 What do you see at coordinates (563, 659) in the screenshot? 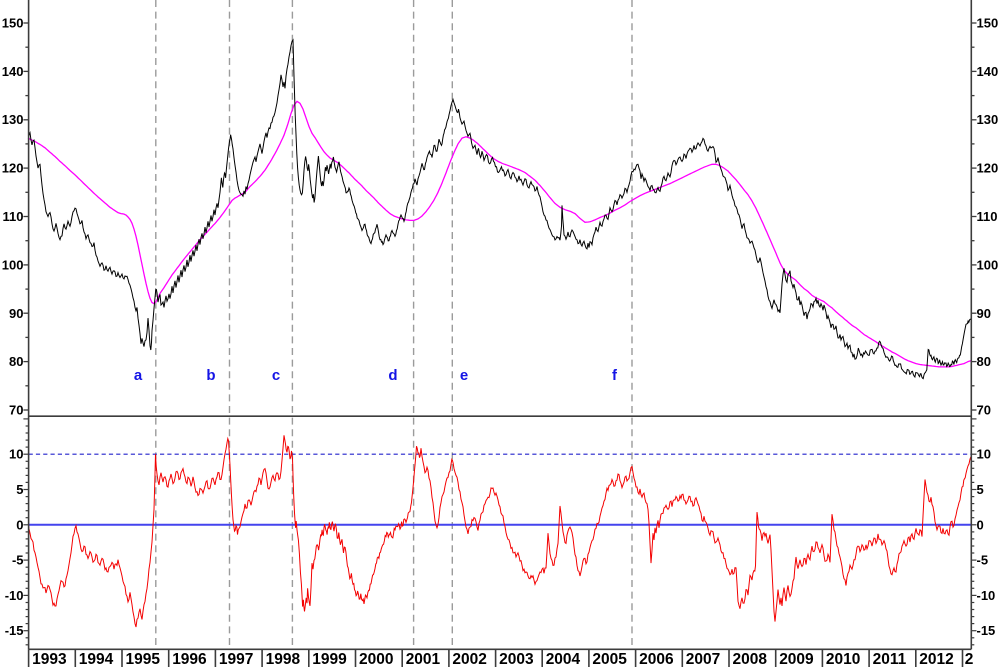
I see `svg-text: 2004` at bounding box center [563, 659].